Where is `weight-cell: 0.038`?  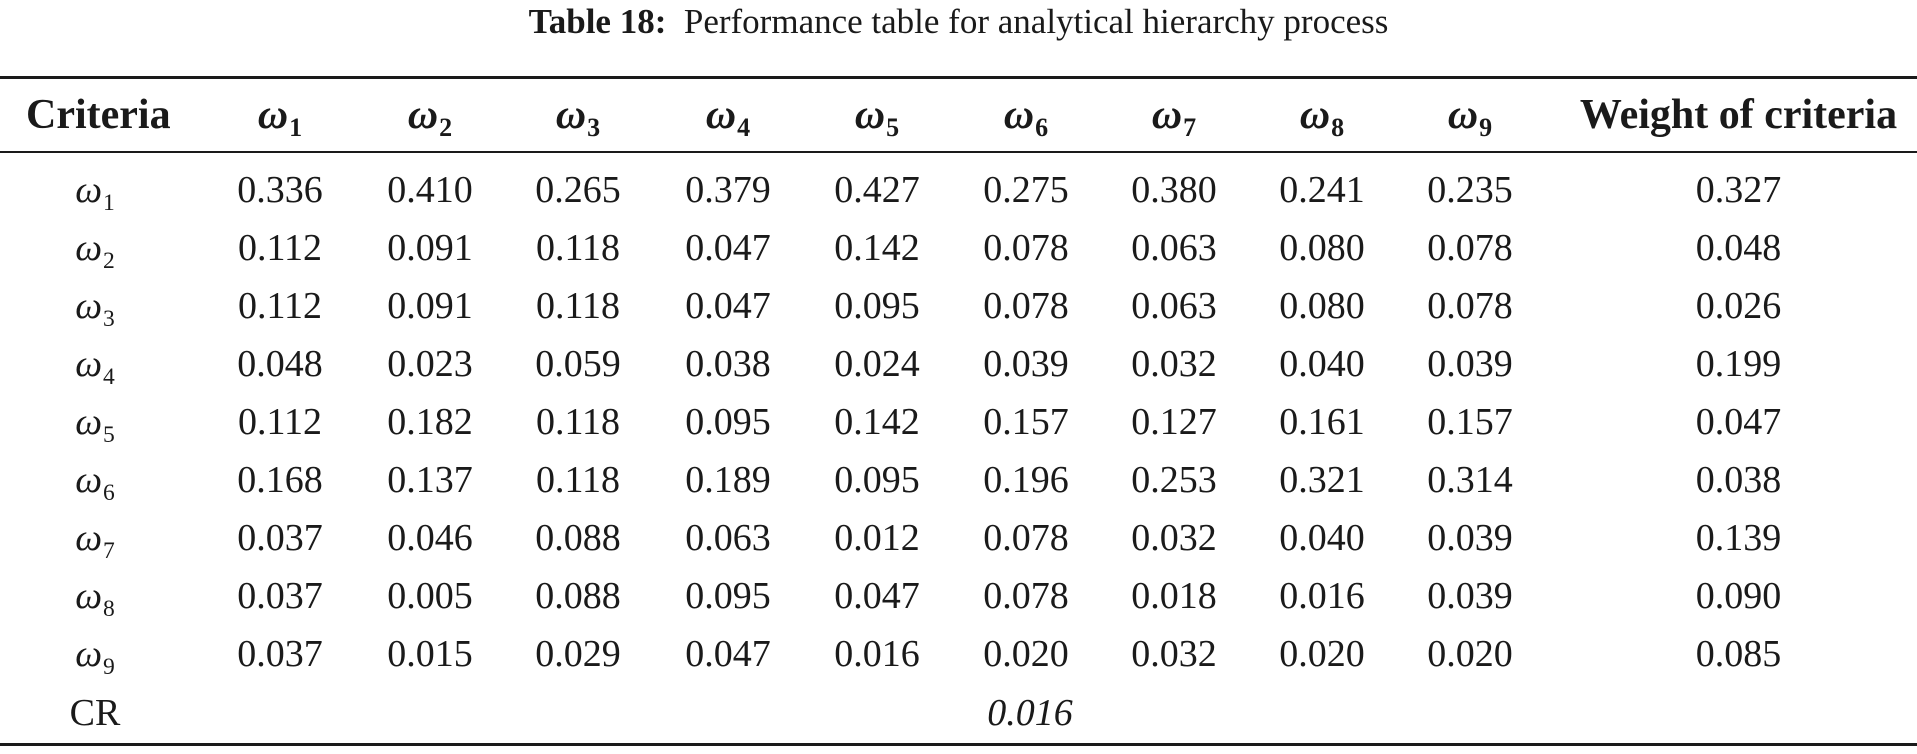 weight-cell: 0.038 is located at coordinates (1738, 480).